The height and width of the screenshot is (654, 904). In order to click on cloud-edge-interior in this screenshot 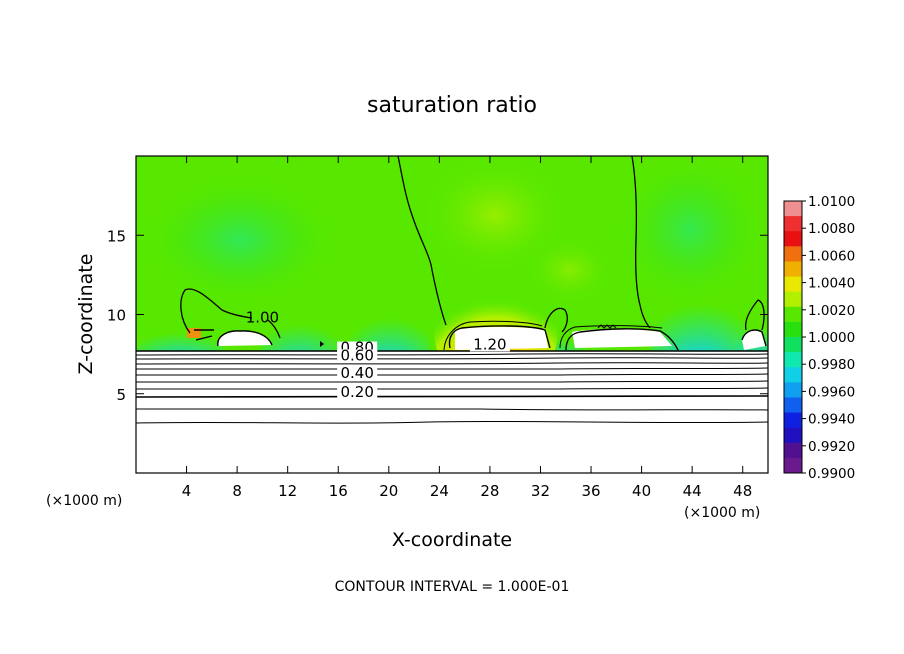, I will do `click(754, 340)`.